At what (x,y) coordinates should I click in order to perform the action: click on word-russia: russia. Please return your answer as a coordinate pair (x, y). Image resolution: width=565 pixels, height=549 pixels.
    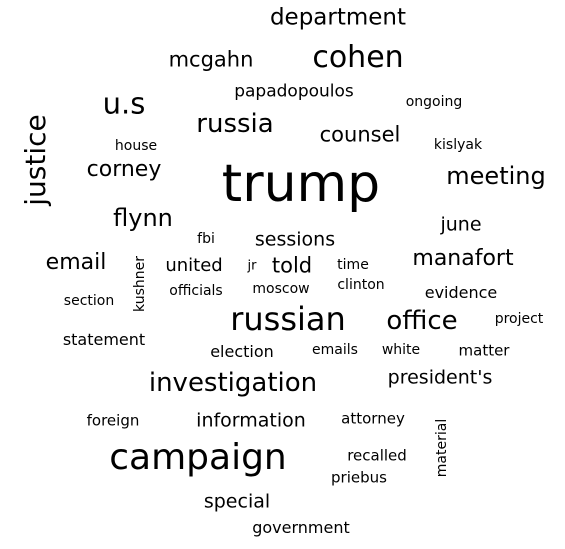
    Looking at the image, I should click on (235, 124).